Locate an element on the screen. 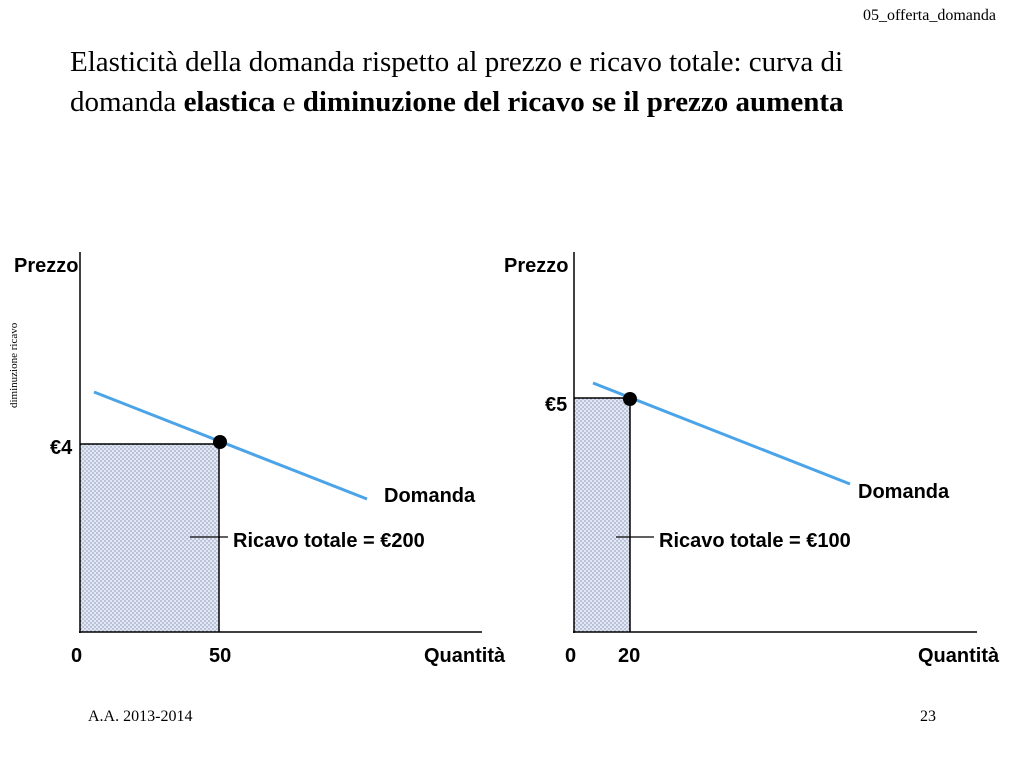 Image resolution: width=1024 pixels, height=768 pixels. right-x-axis-label: Quantità is located at coordinates (959, 656).